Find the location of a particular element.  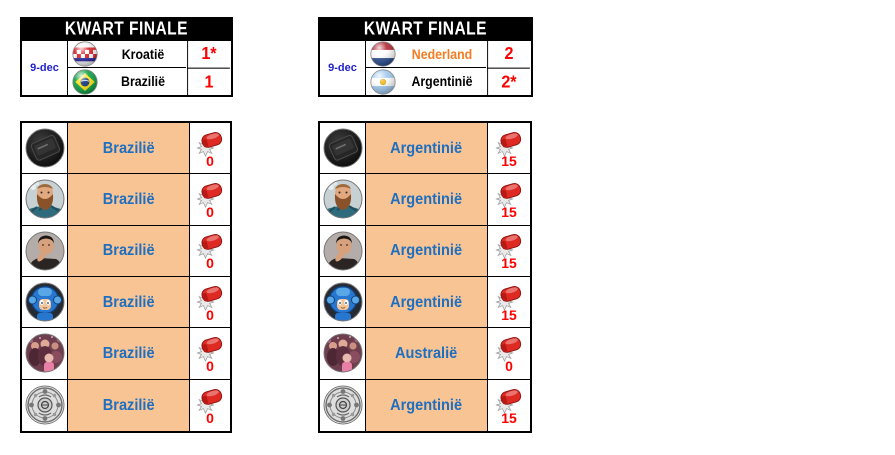

match-table-body: 9-dec Nederland 2 Argentinië 2* is located at coordinates (425, 68).